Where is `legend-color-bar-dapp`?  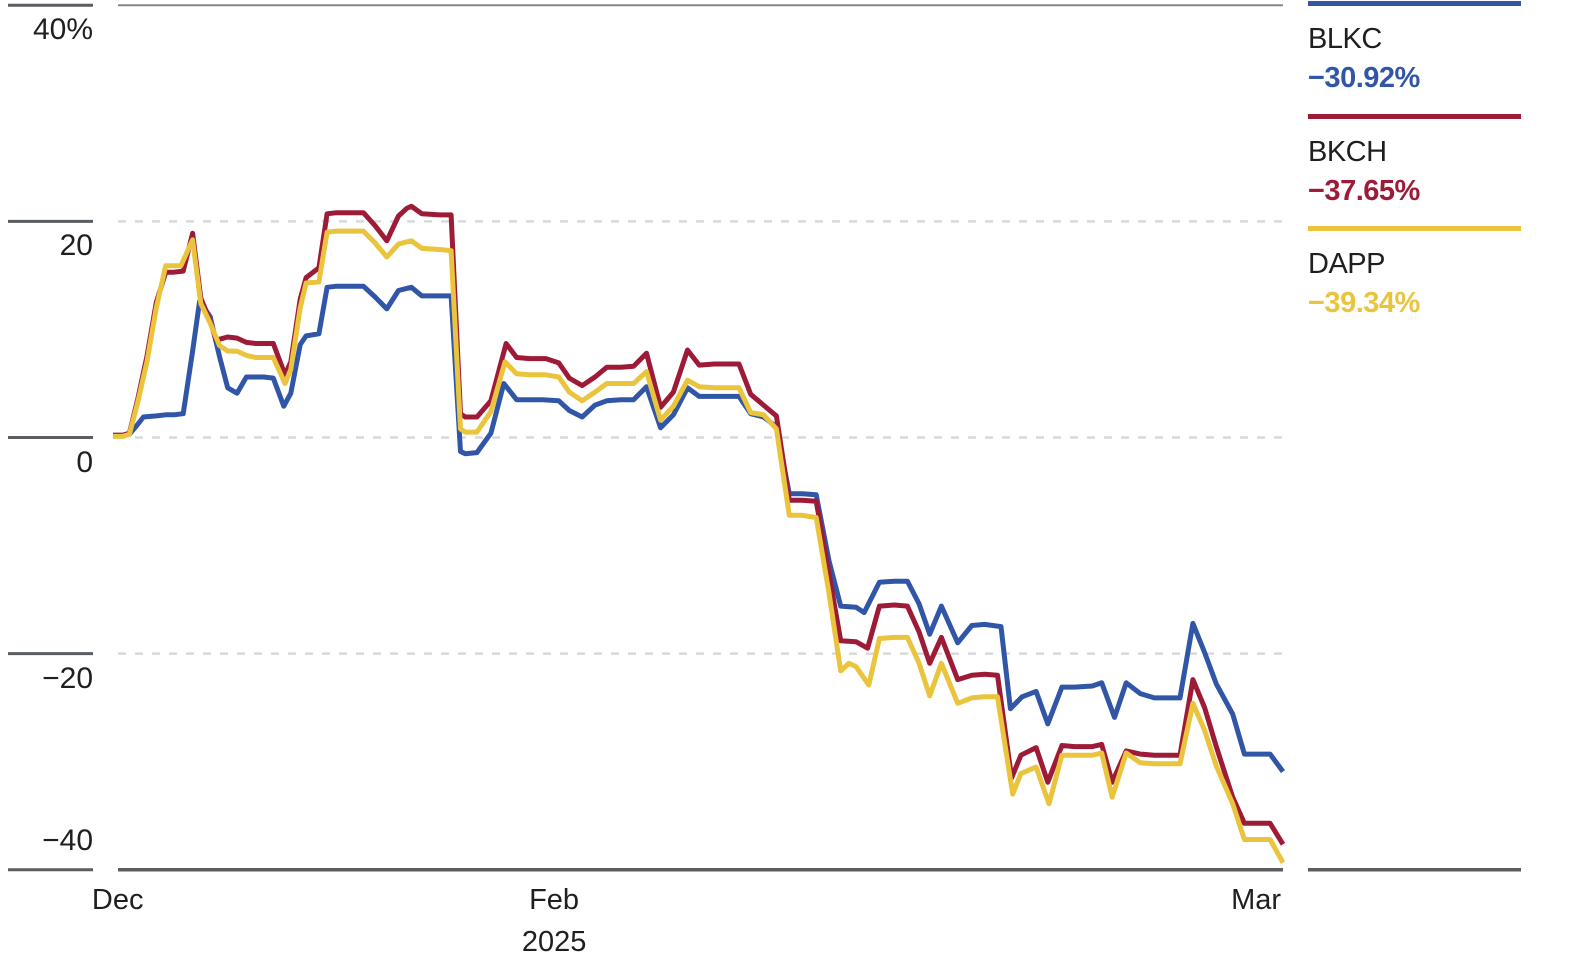 legend-color-bar-dapp is located at coordinates (1414, 228).